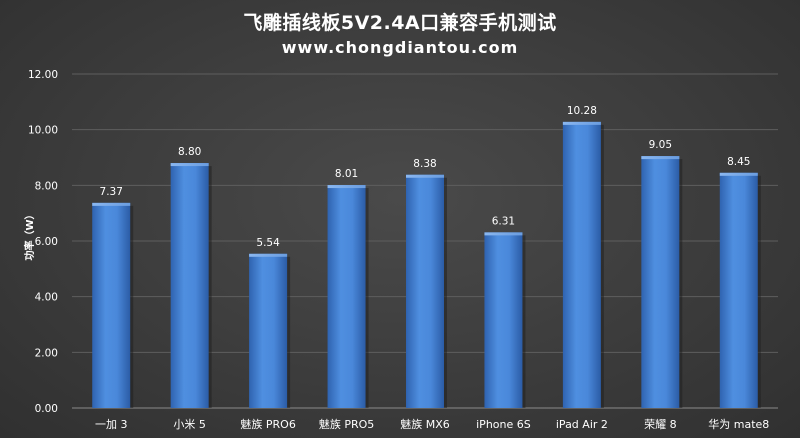 The height and width of the screenshot is (438, 800). What do you see at coordinates (43, 75) in the screenshot?
I see `y-tick-label: 12.00` at bounding box center [43, 75].